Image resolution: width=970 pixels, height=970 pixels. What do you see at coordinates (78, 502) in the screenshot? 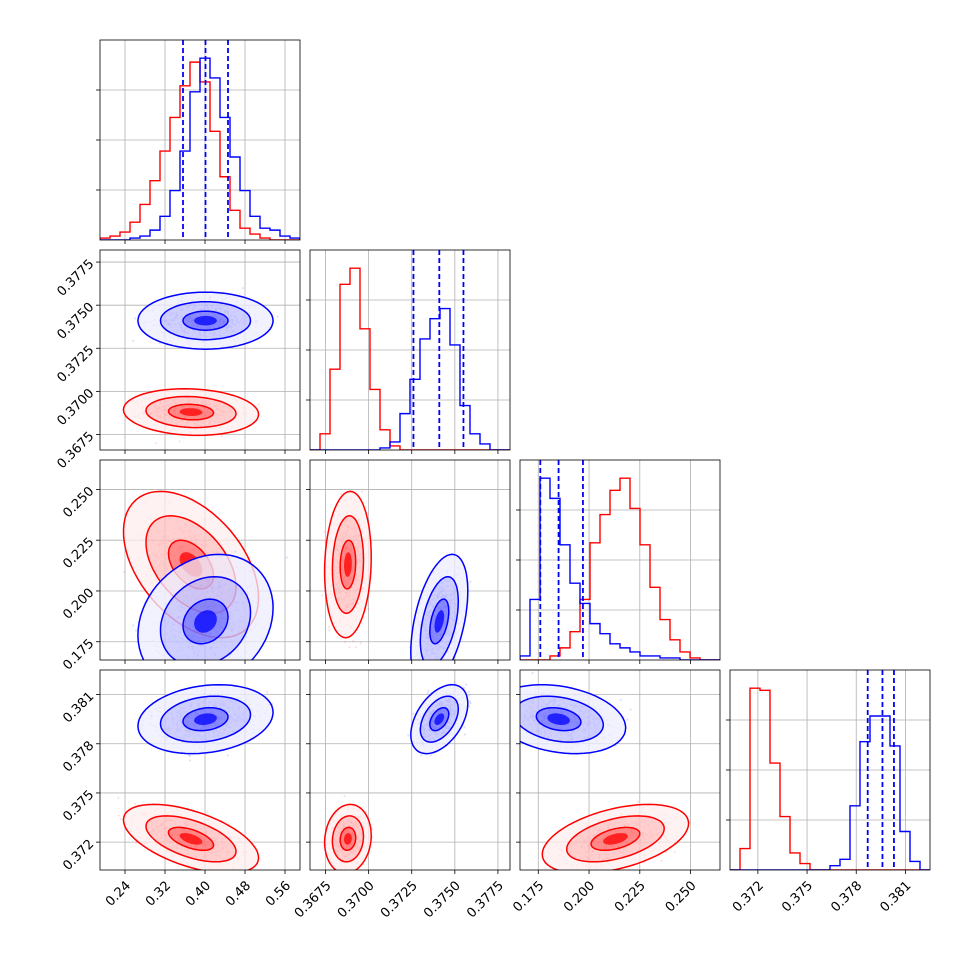
I see `y-tick-label-2-3: 0.250` at bounding box center [78, 502].